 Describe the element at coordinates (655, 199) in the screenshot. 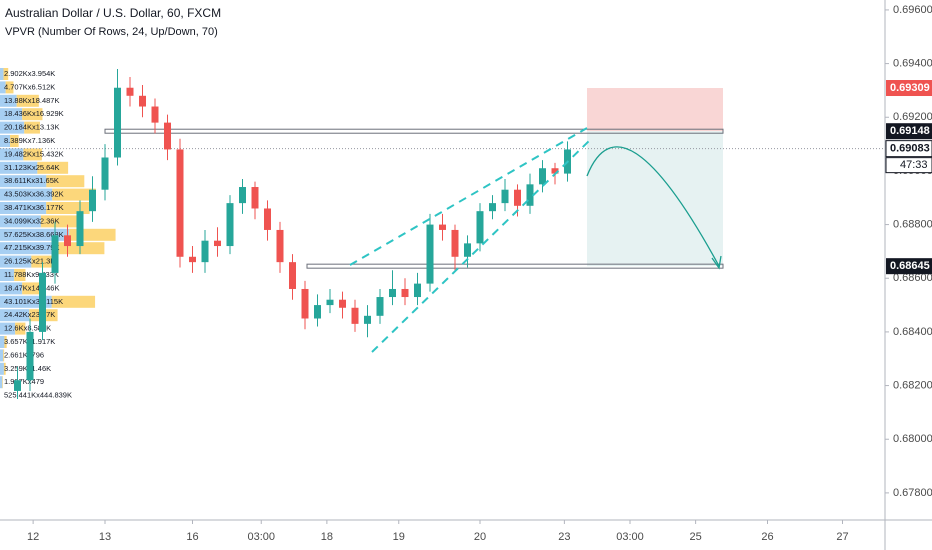

I see `target-zone` at that location.